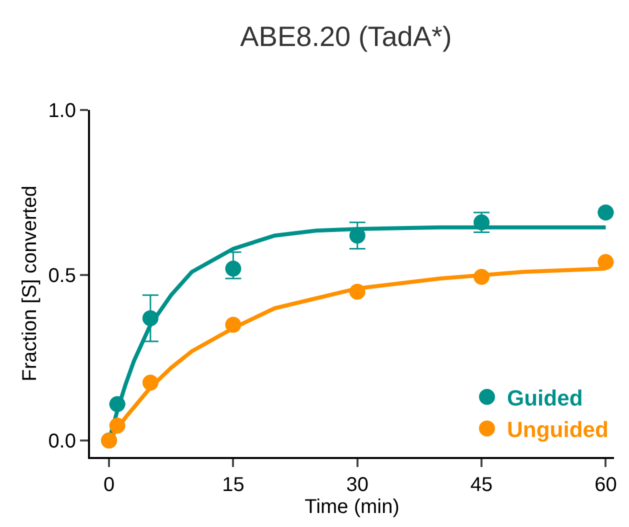 The image size is (629, 527). I want to click on chart-title: ABE8.20 (TadA*), so click(346, 36).